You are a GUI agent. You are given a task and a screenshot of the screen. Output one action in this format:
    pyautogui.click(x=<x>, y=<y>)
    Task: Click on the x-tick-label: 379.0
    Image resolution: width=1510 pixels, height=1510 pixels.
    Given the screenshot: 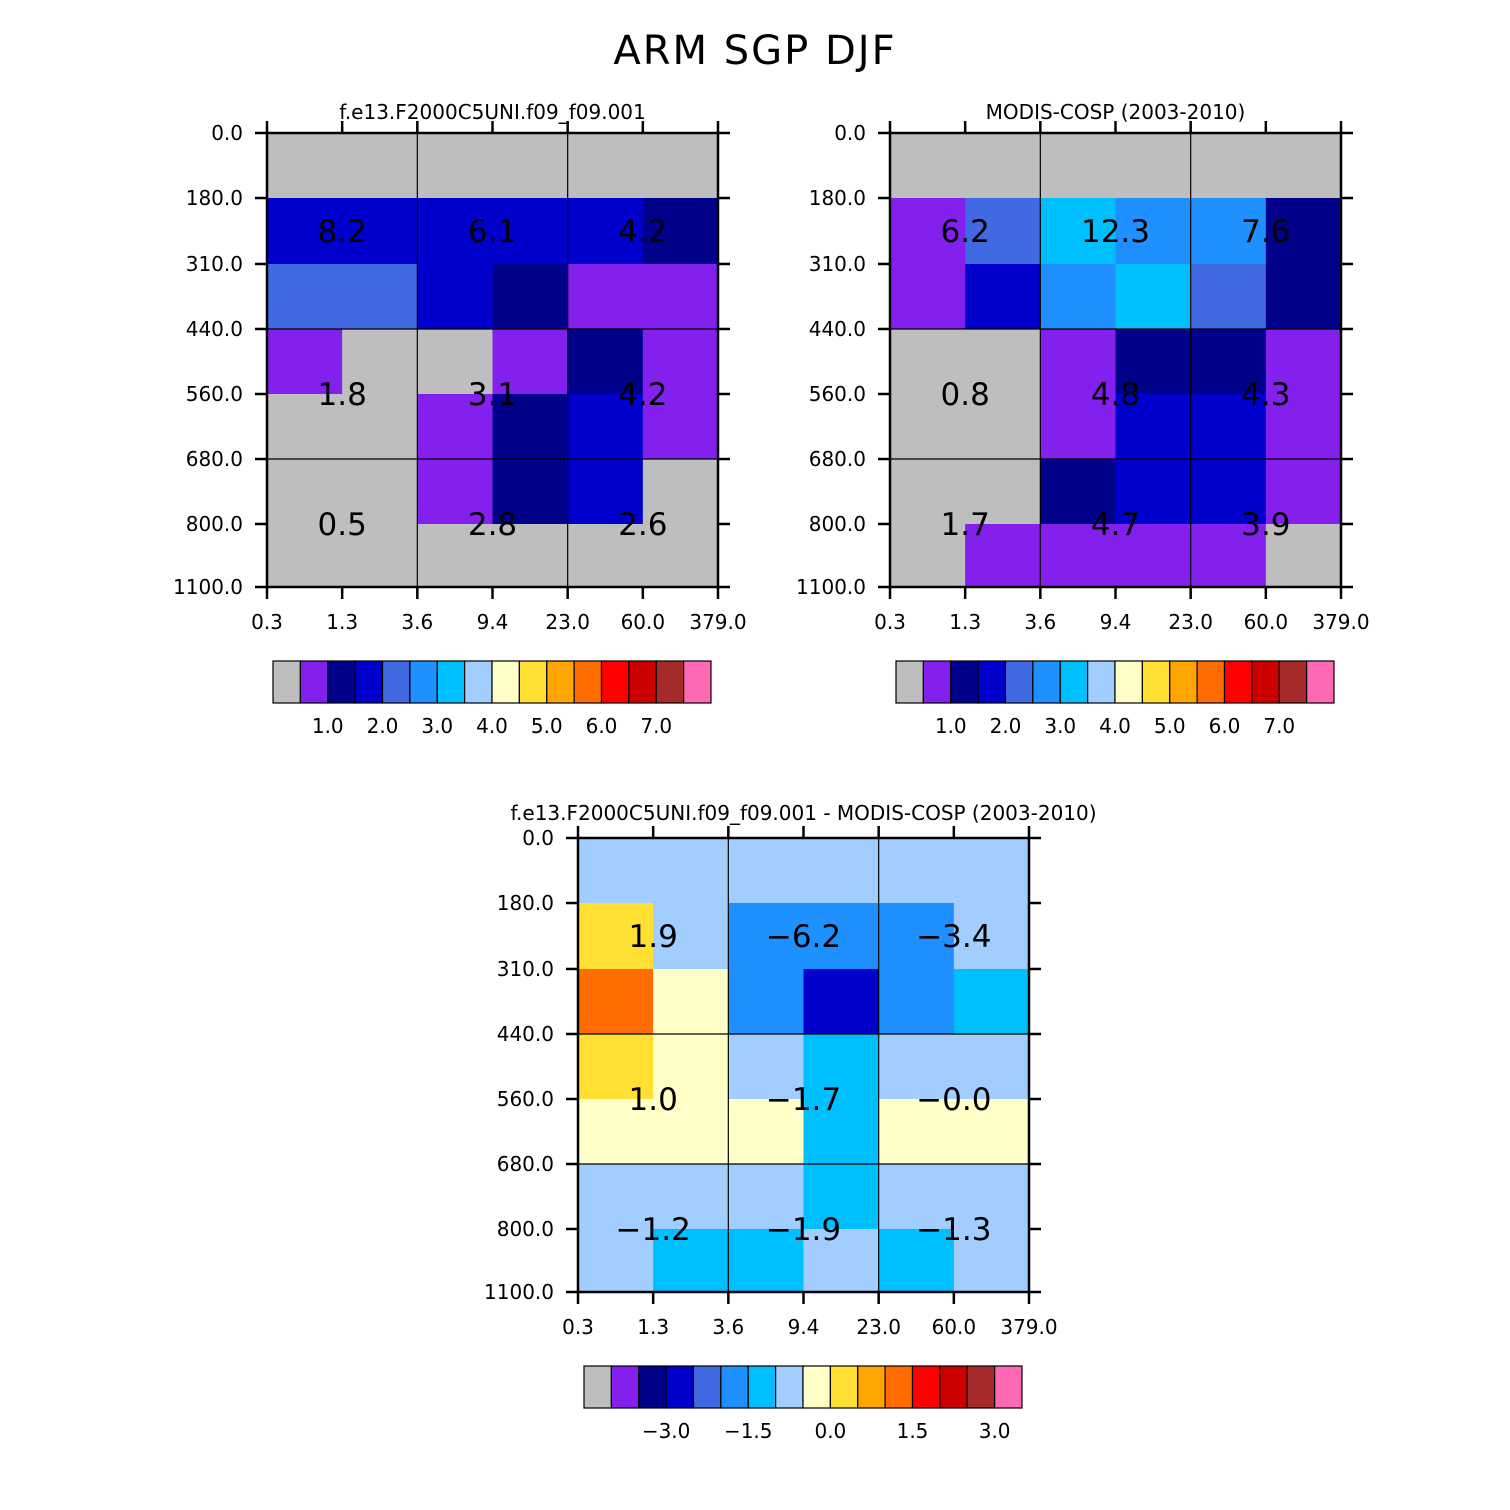 What is the action you would take?
    pyautogui.click(x=1028, y=1327)
    